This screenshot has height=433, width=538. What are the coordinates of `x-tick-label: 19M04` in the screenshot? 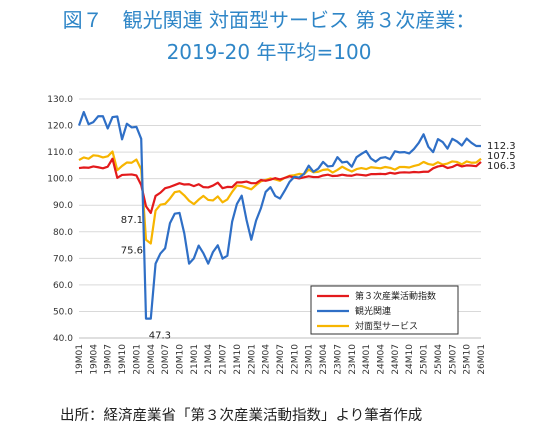 It's located at (94, 359).